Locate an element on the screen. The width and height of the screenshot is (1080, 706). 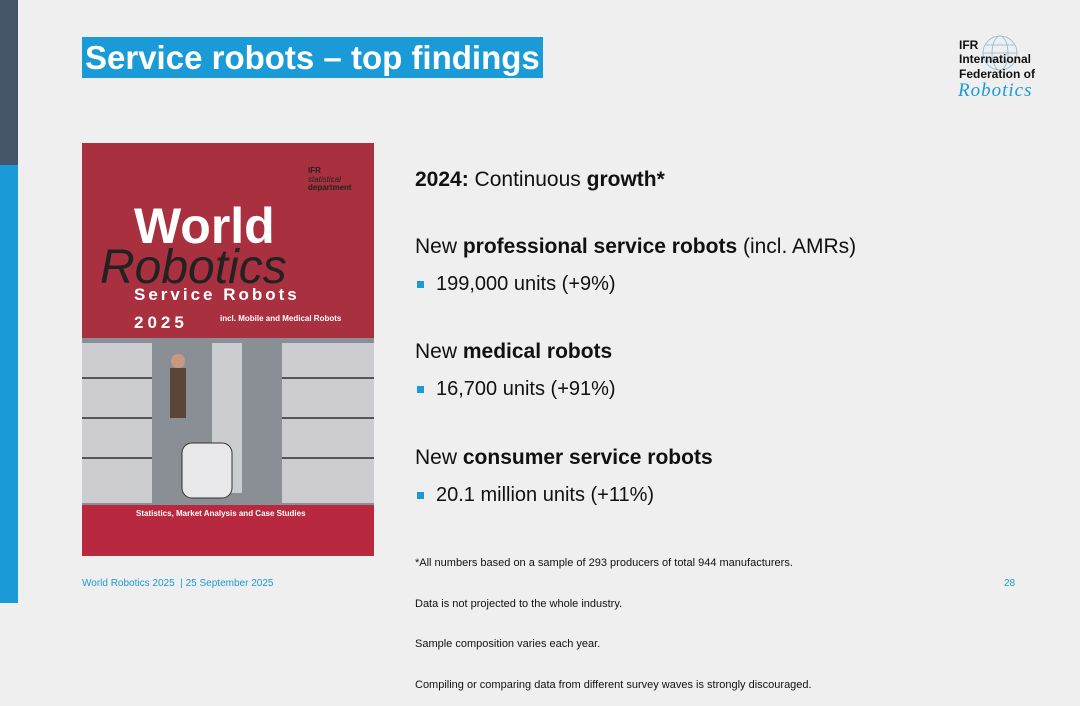
cover-department: statistical is located at coordinates (324, 179).